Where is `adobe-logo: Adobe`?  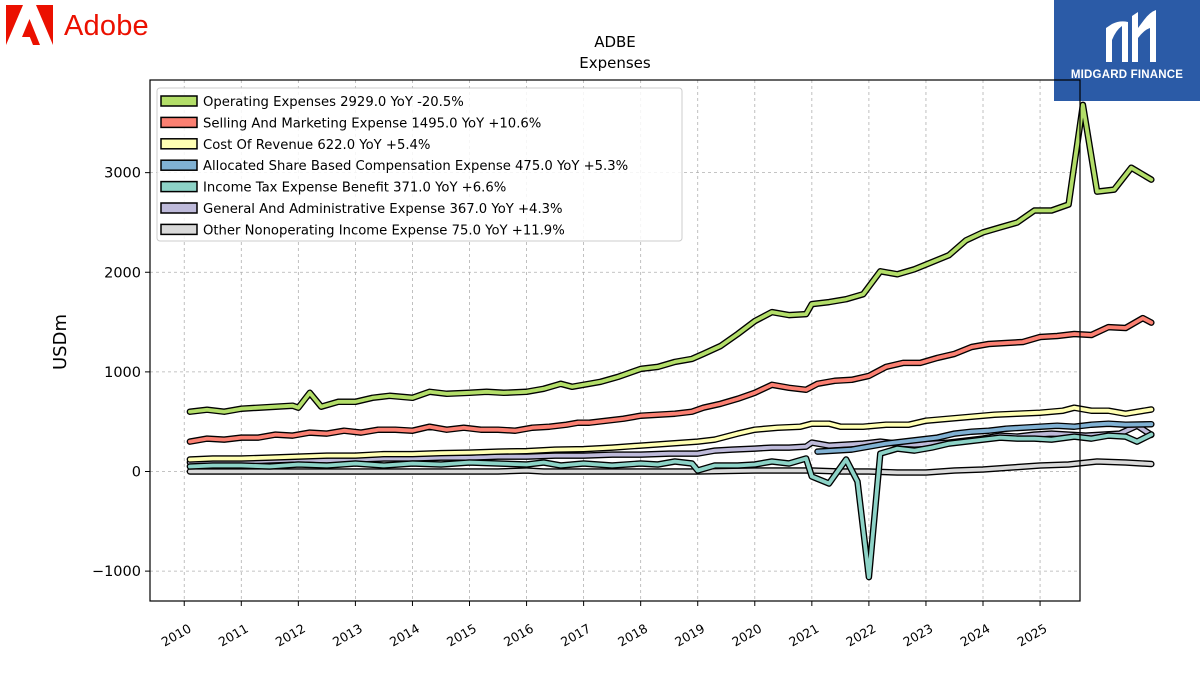 adobe-logo: Adobe is located at coordinates (77, 26).